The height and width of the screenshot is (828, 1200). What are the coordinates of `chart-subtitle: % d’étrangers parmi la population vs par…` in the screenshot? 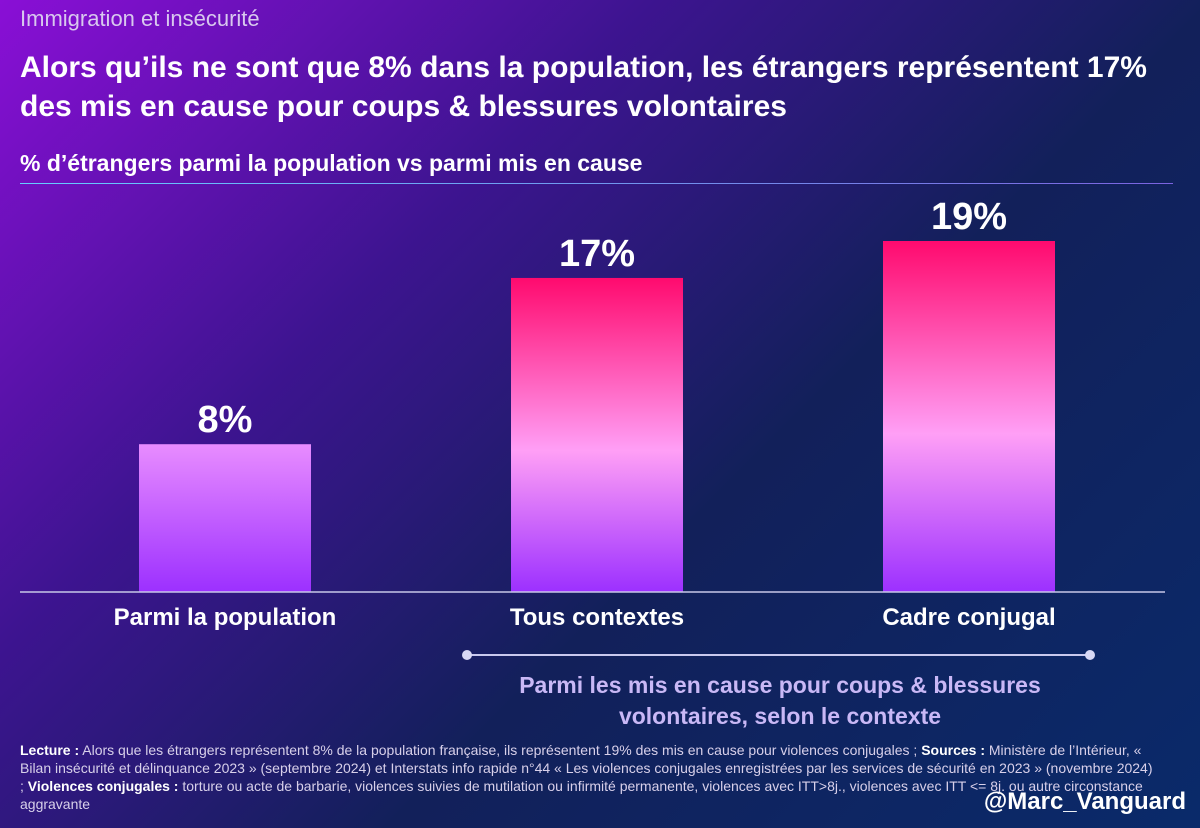 It's located at (331, 163).